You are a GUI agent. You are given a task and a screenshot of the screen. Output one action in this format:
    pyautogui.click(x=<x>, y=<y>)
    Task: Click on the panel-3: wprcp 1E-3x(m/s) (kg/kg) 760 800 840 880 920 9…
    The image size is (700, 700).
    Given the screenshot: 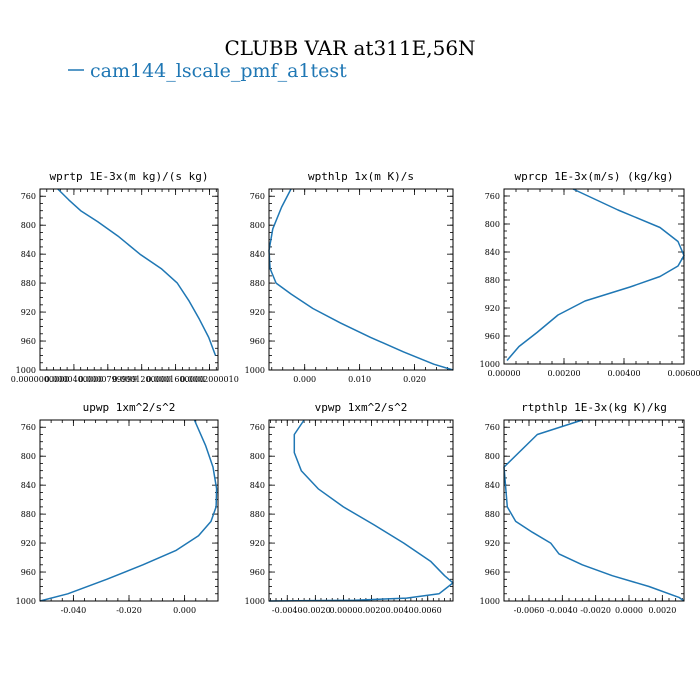 What is the action you would take?
    pyautogui.click(x=590, y=274)
    